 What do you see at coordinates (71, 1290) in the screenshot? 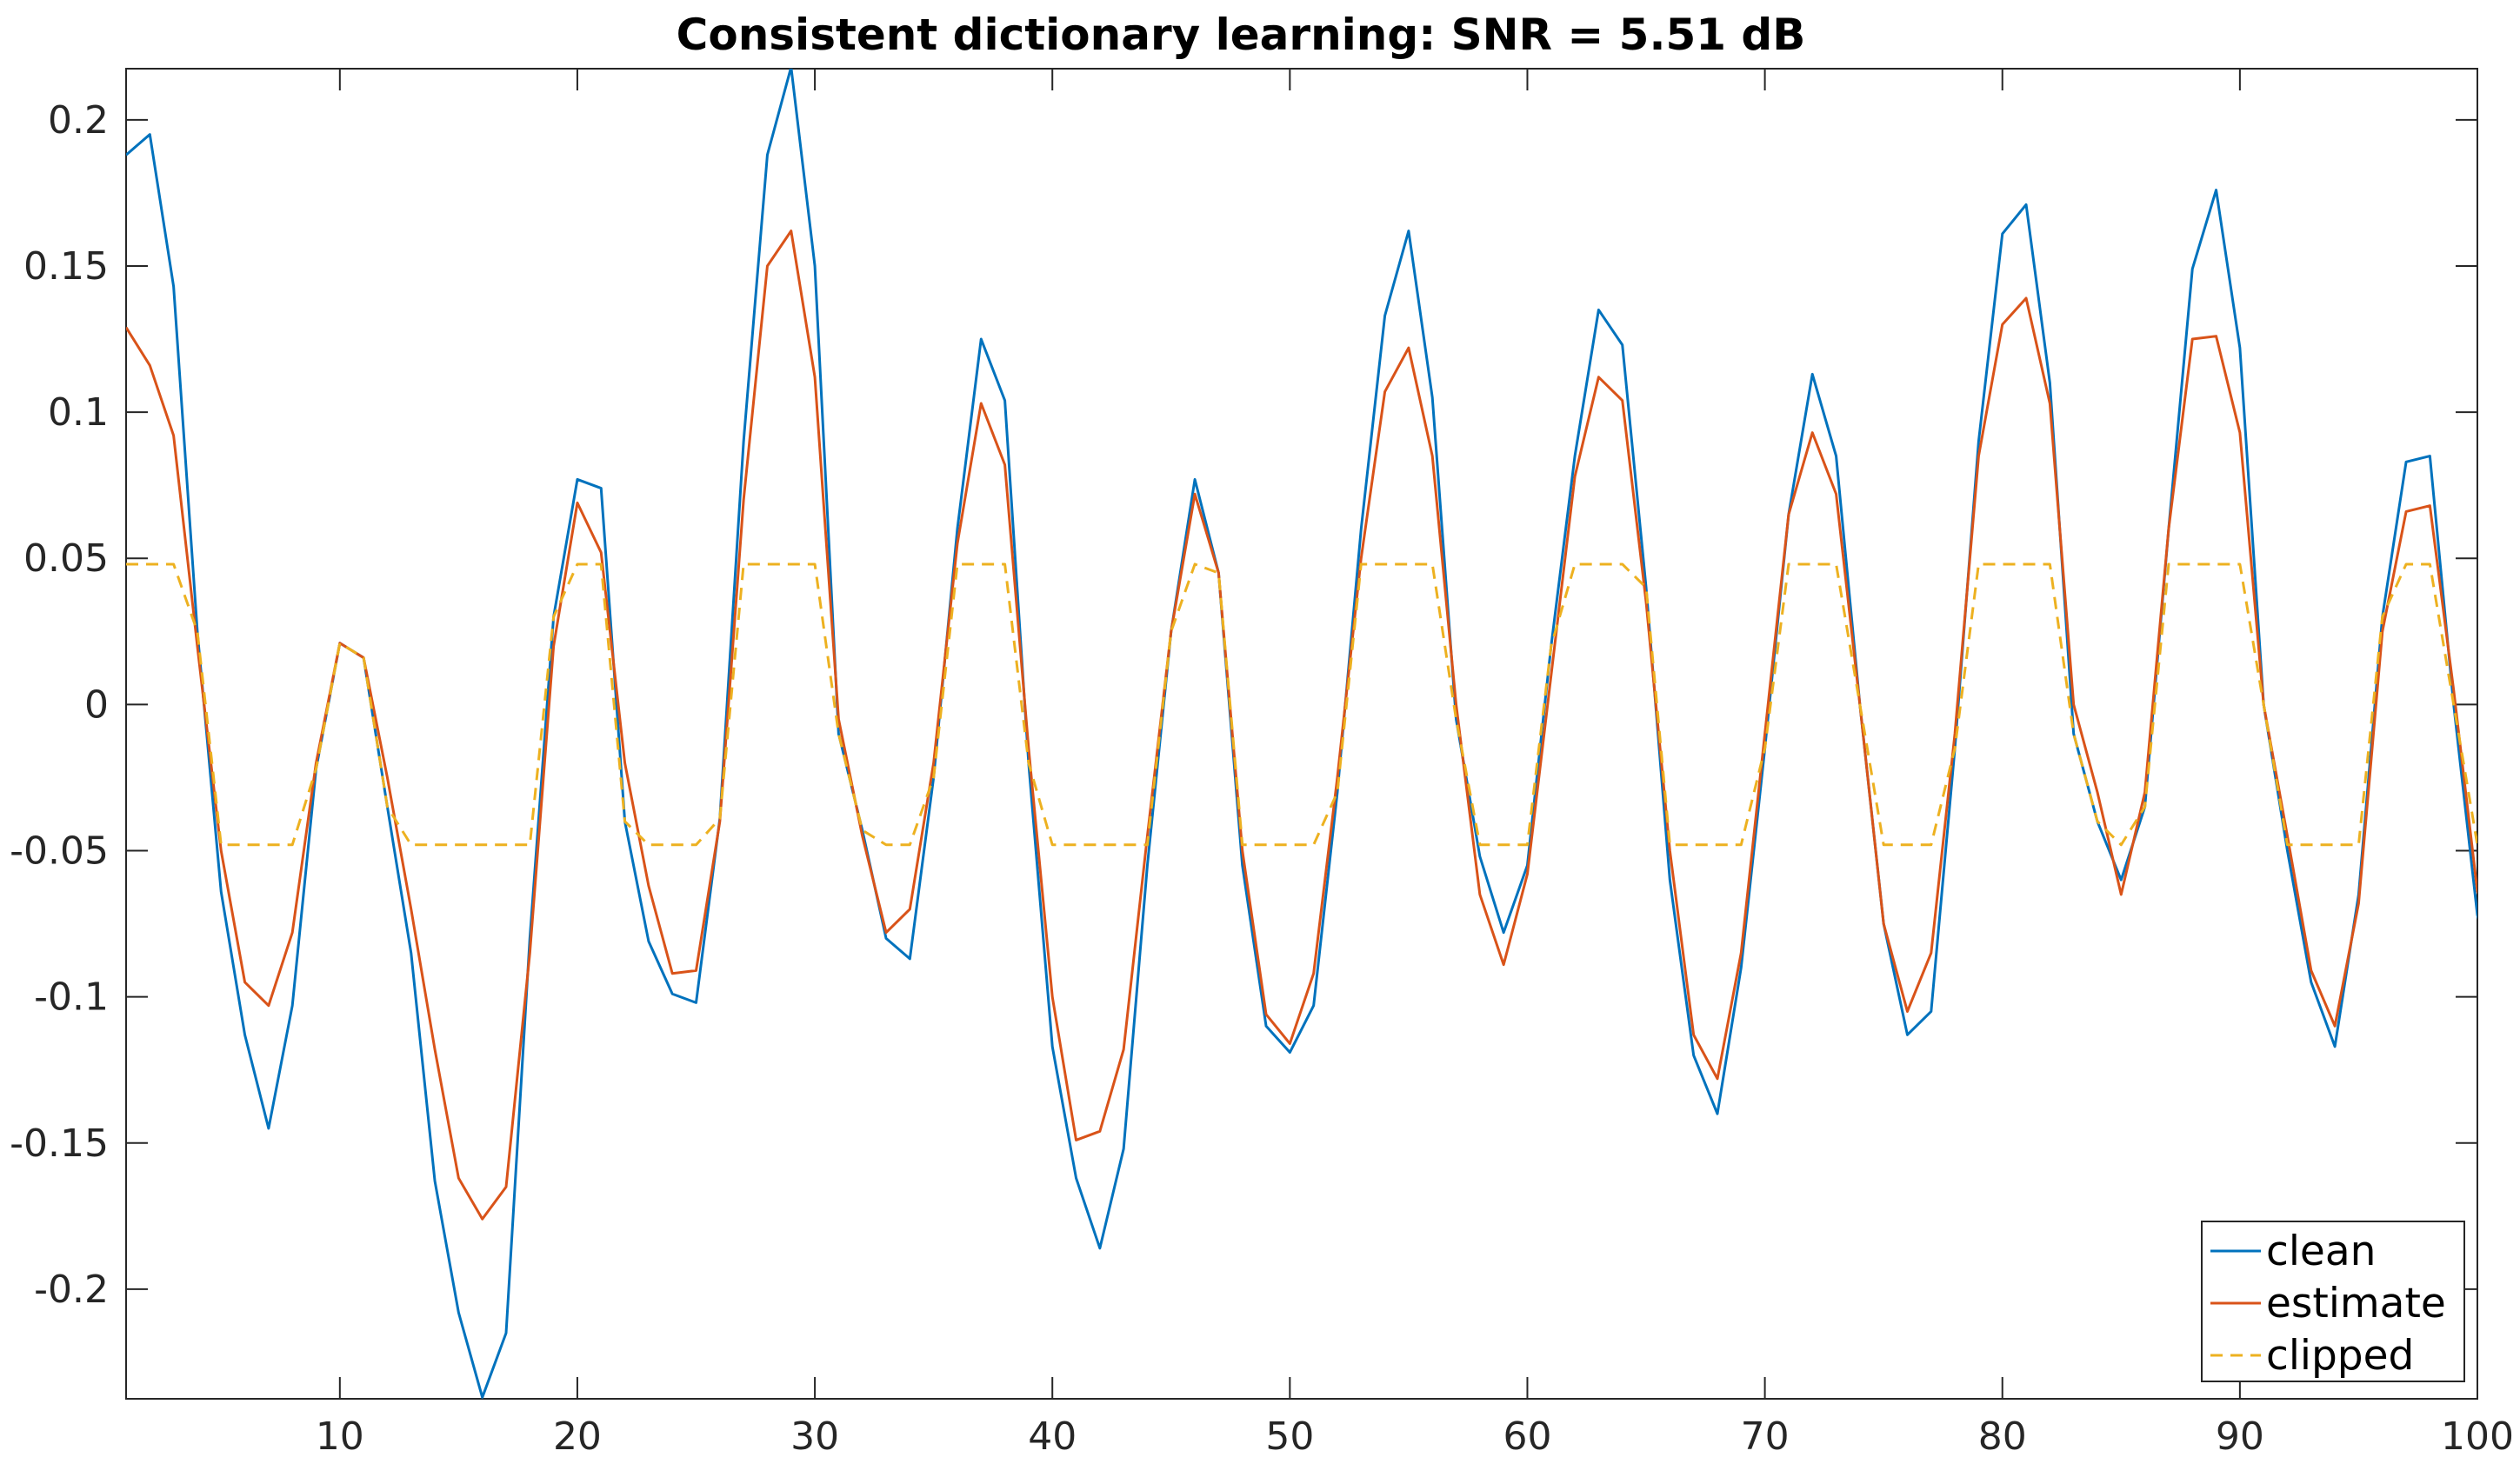
I see `y-tick-label: -0.2` at bounding box center [71, 1290].